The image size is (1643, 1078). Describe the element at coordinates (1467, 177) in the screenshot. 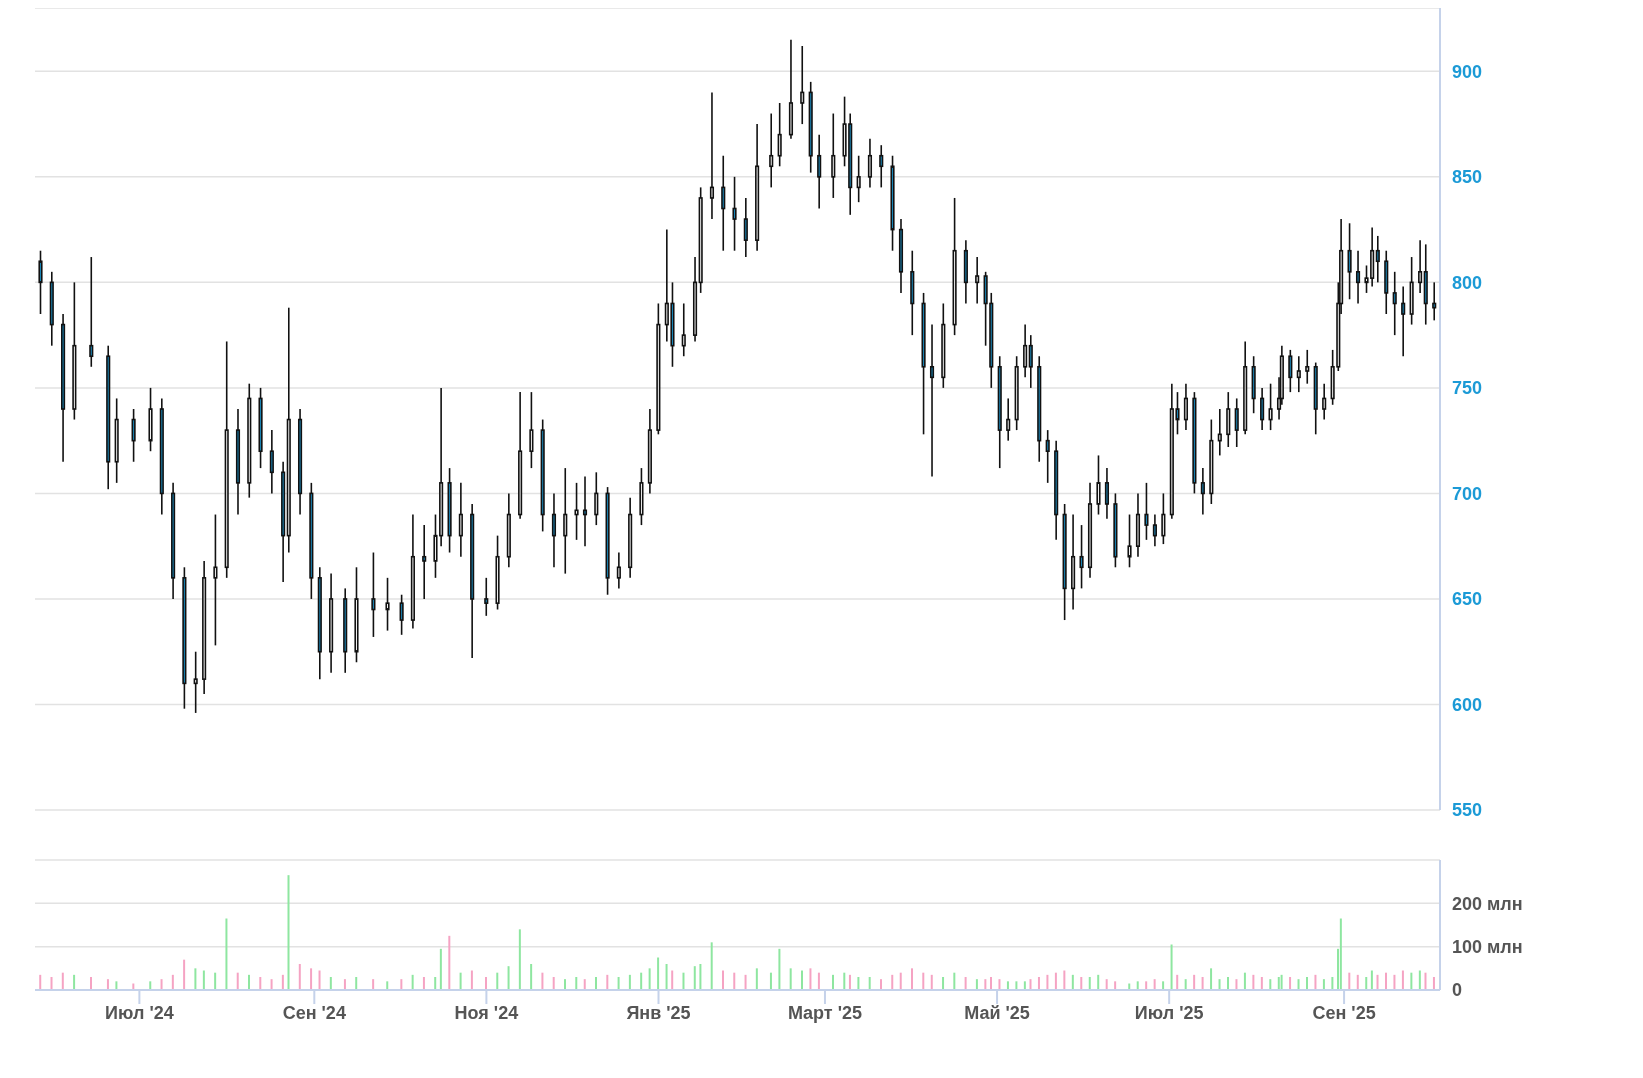

I see `y-tick-label: 850` at that location.